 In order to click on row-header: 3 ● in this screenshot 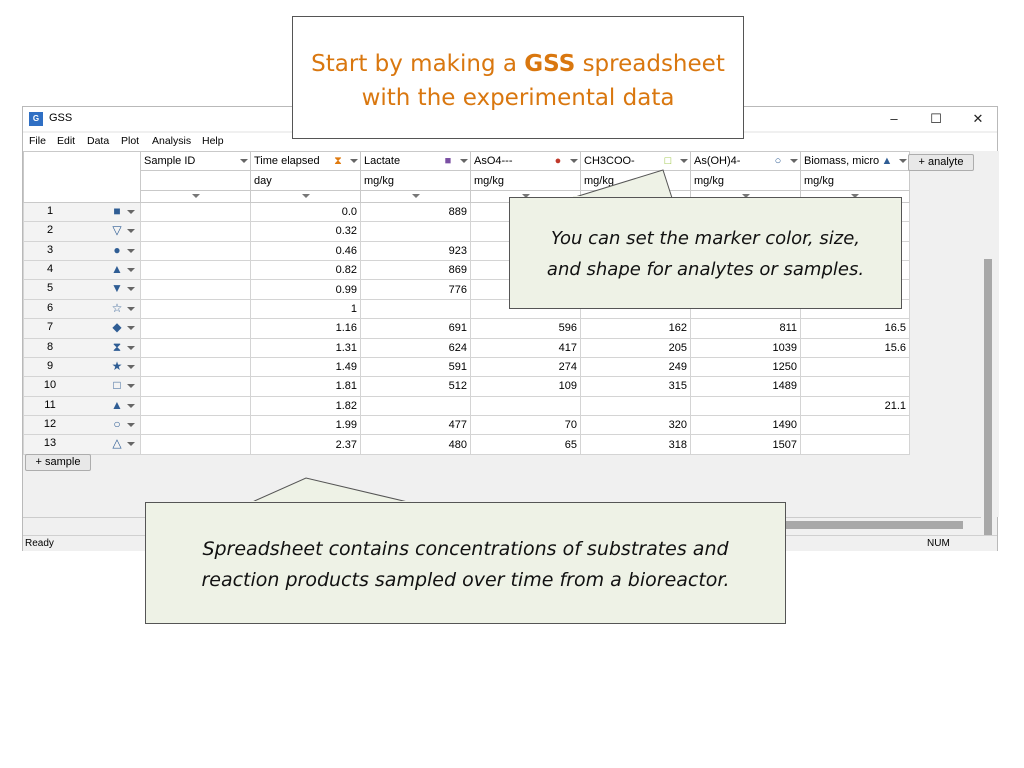, I will do `click(82, 250)`.